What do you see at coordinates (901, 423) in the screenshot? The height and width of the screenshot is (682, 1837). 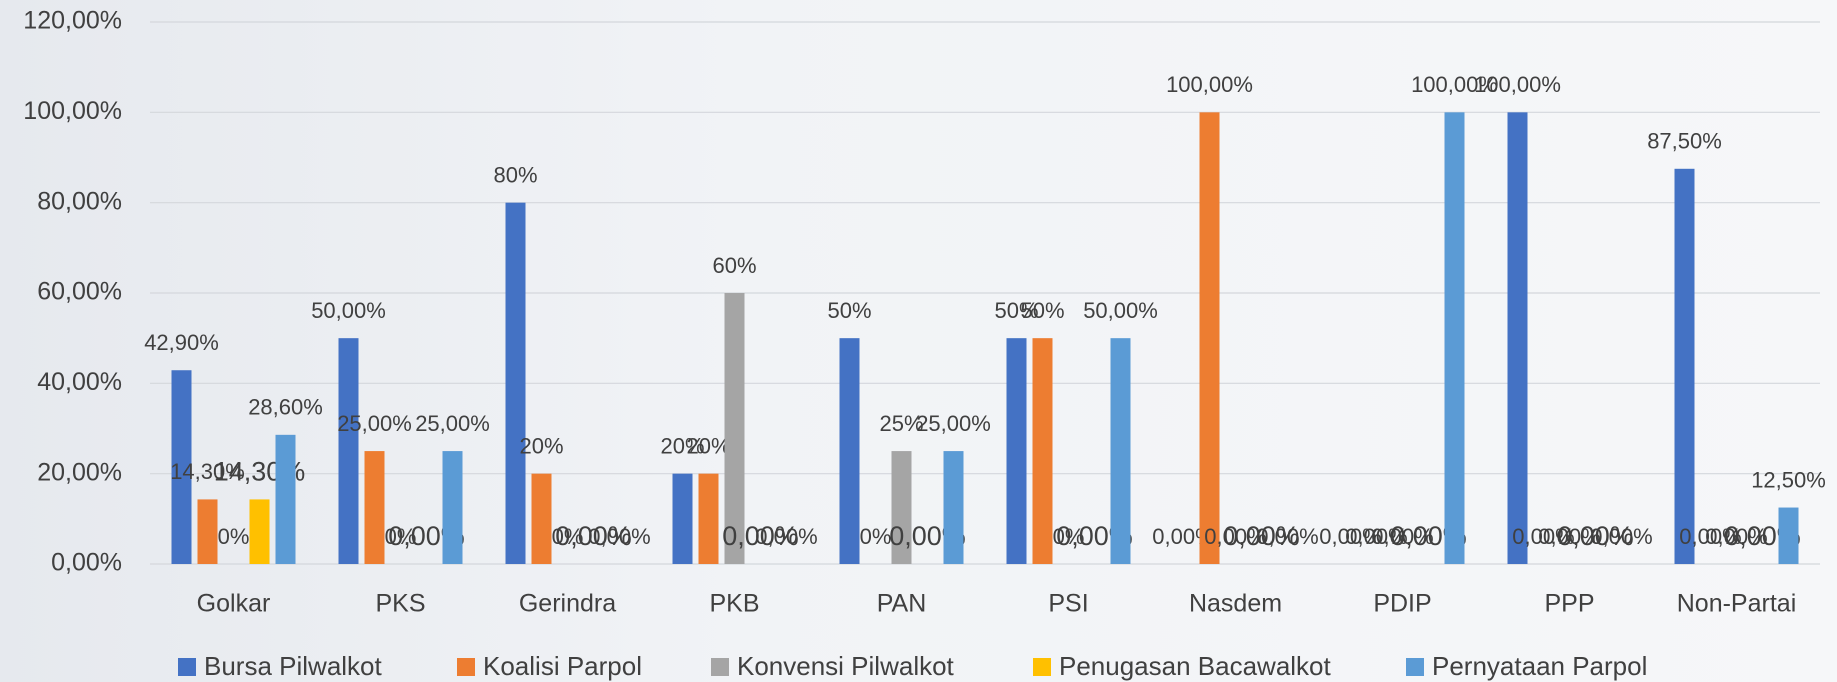 I see `value-label: 25%` at bounding box center [901, 423].